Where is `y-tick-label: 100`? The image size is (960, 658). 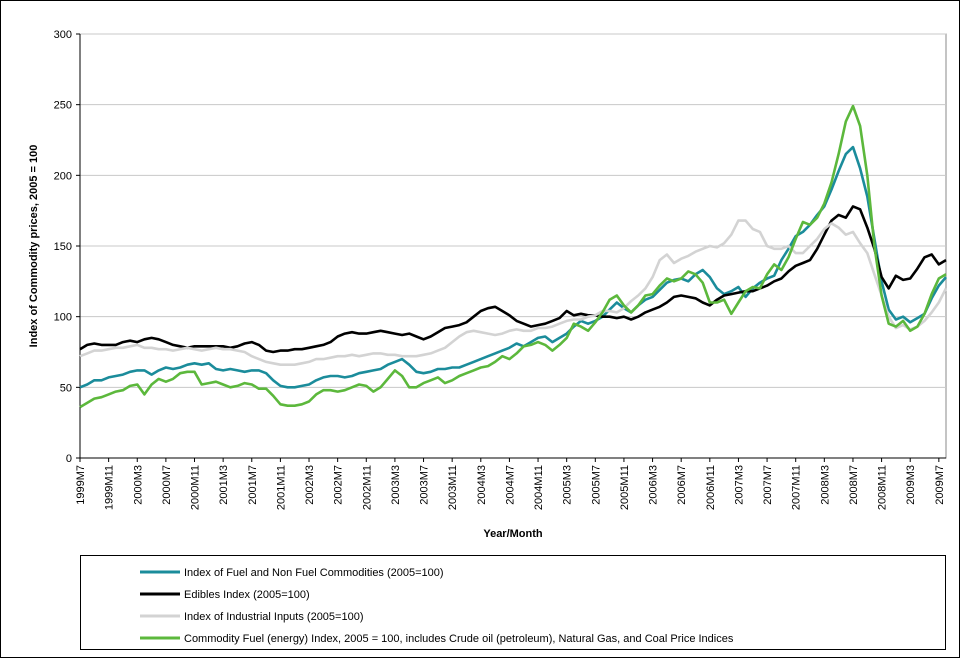 y-tick-label: 100 is located at coordinates (63, 318).